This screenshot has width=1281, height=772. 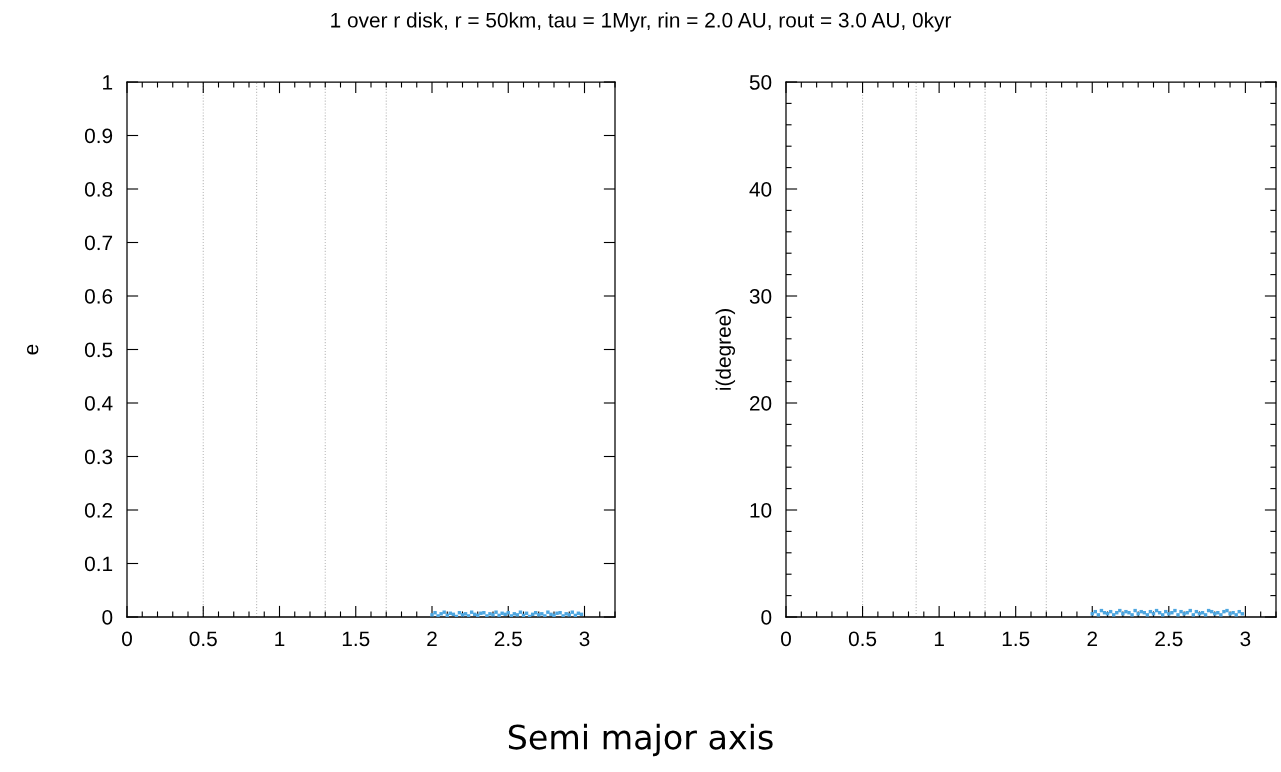 What do you see at coordinates (98, 403) in the screenshot?
I see `y-tick-label: 0.4` at bounding box center [98, 403].